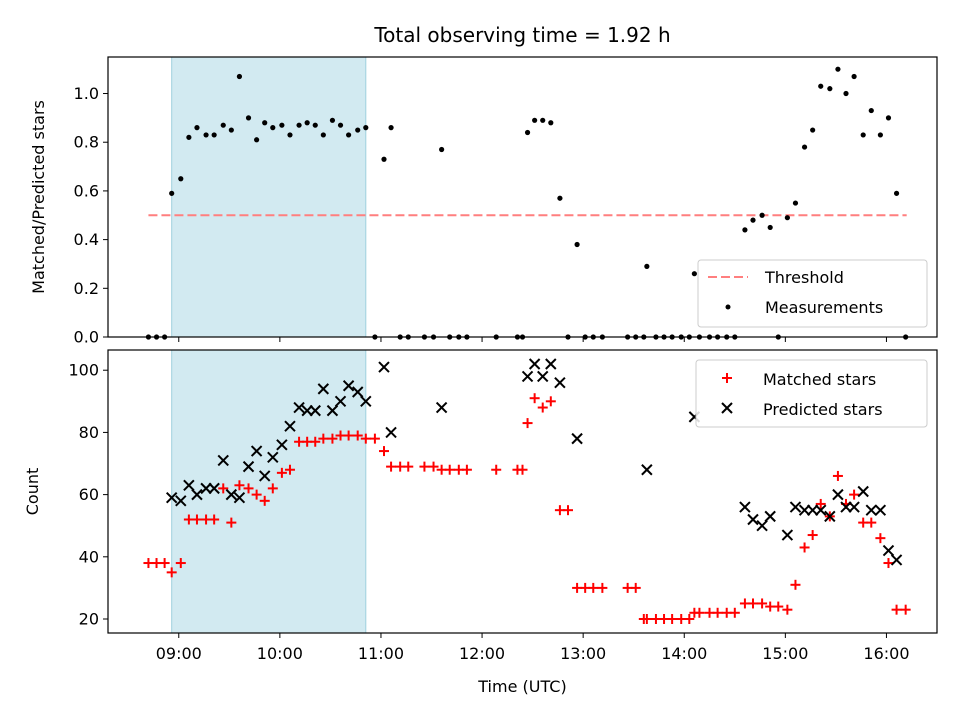 The image size is (960, 720). I want to click on legend-measurements-label: Measurements, so click(824, 307).